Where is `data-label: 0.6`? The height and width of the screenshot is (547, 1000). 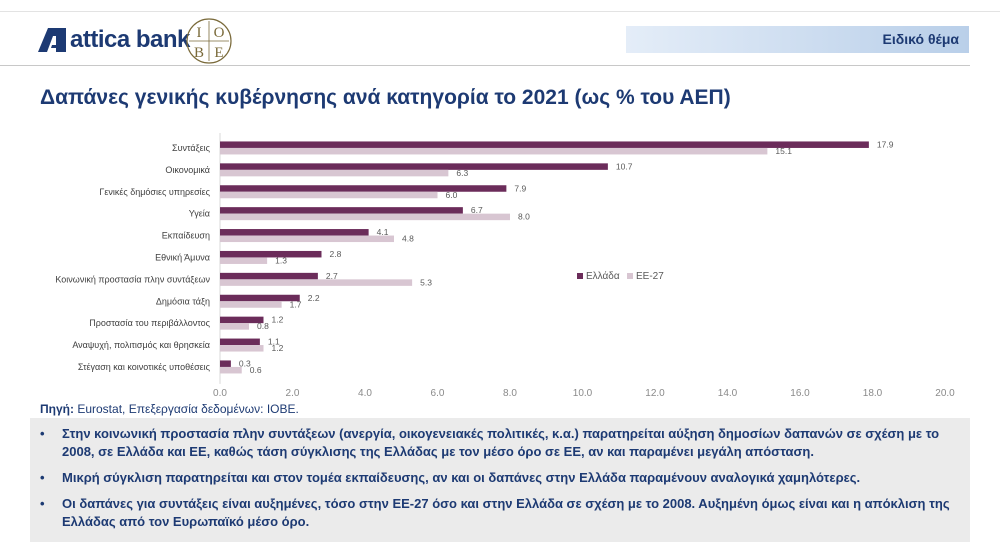
data-label: 0.6 is located at coordinates (256, 370).